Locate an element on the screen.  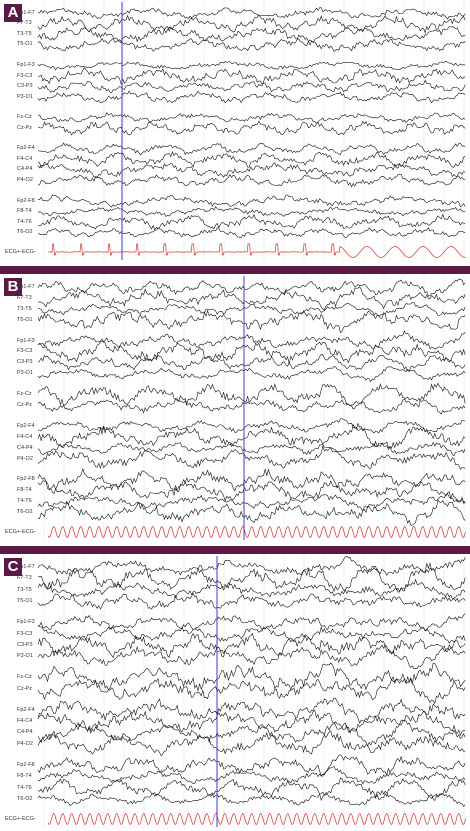
panel-label: C is located at coordinates (13, 567).